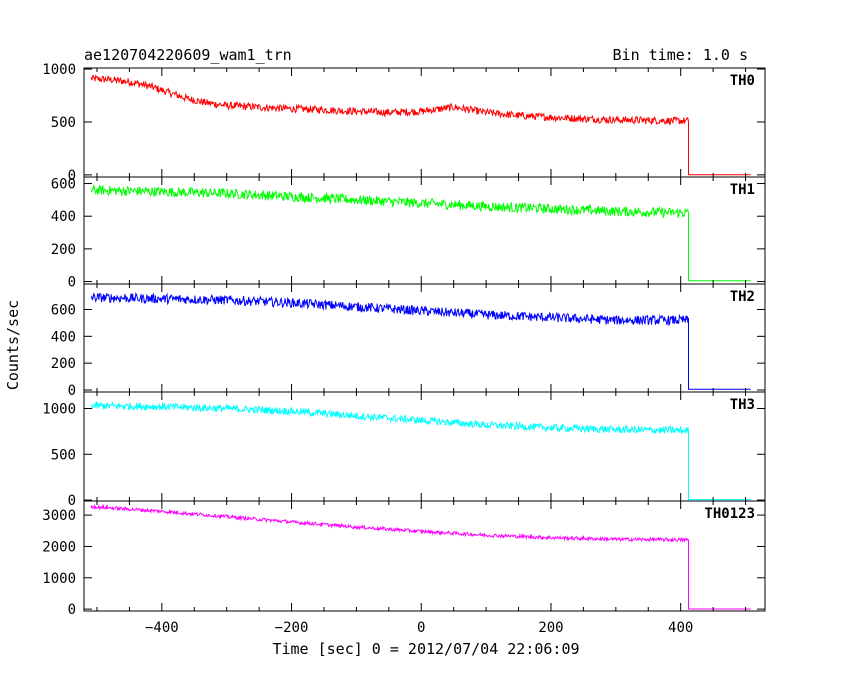  Describe the element at coordinates (420, 556) in the screenshot. I see `series-line-th0123` at that location.